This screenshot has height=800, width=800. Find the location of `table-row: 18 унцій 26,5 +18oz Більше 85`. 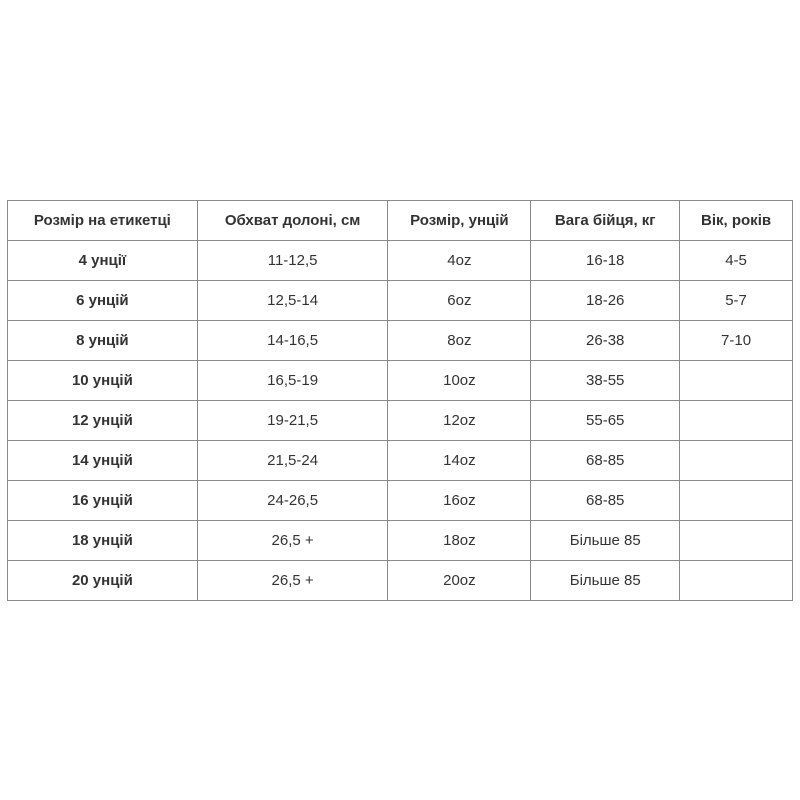

table-row: 18 унцій 26,5 +18oz Більше 85 is located at coordinates (400, 540).